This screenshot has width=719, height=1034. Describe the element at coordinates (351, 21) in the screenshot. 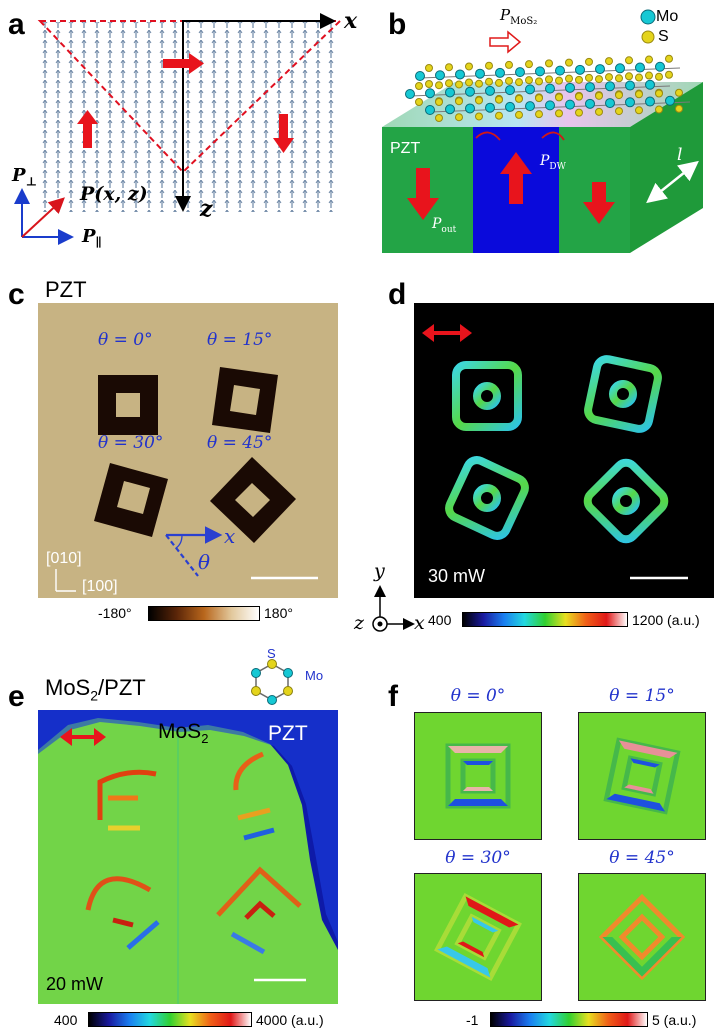

I see `panel-a-x-axis-label: x` at that location.